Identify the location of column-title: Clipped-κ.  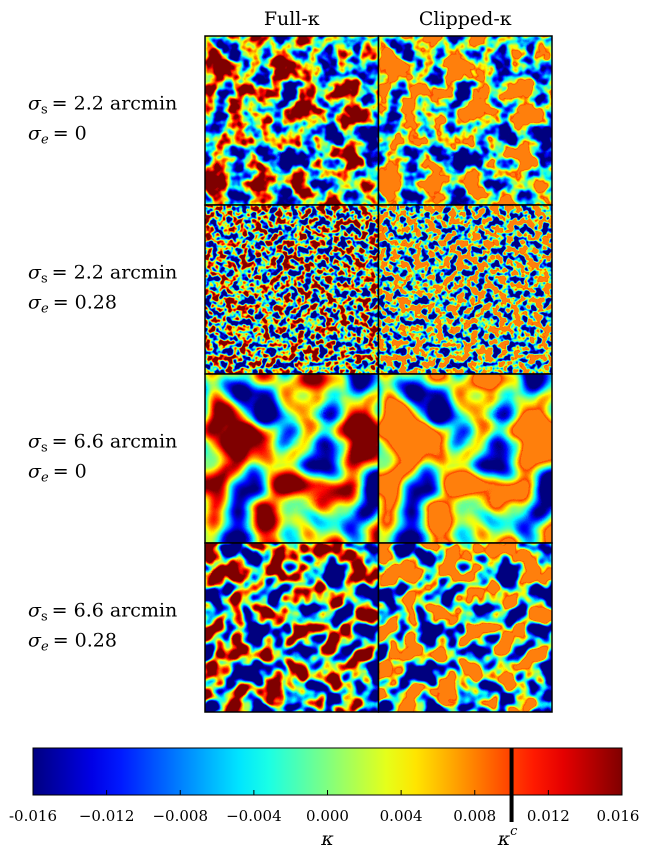
(465, 19).